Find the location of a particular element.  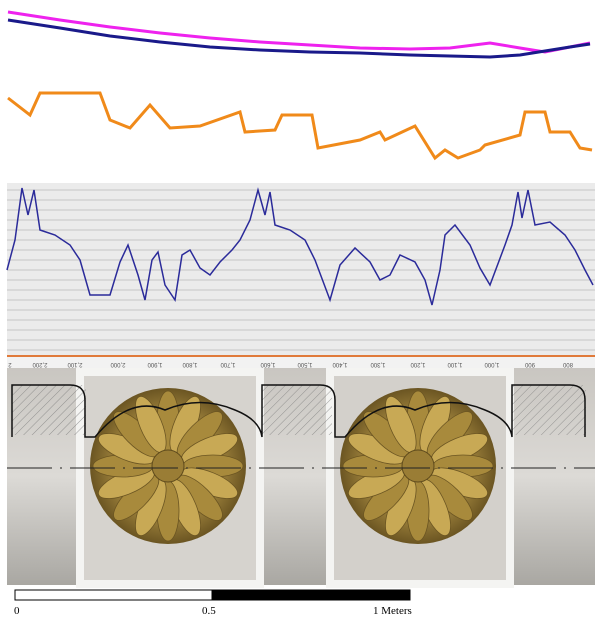

axis-label: 1,700 is located at coordinates (228, 364).